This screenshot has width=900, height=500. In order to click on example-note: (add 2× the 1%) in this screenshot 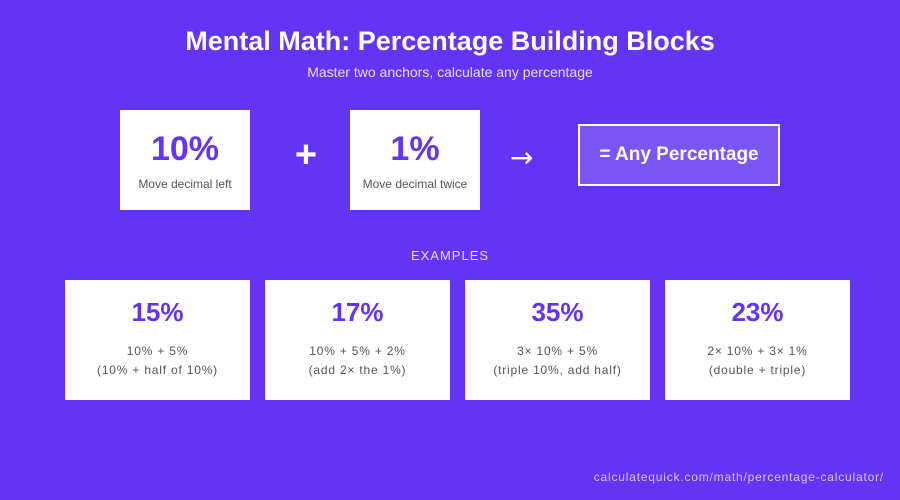, I will do `click(357, 370)`.